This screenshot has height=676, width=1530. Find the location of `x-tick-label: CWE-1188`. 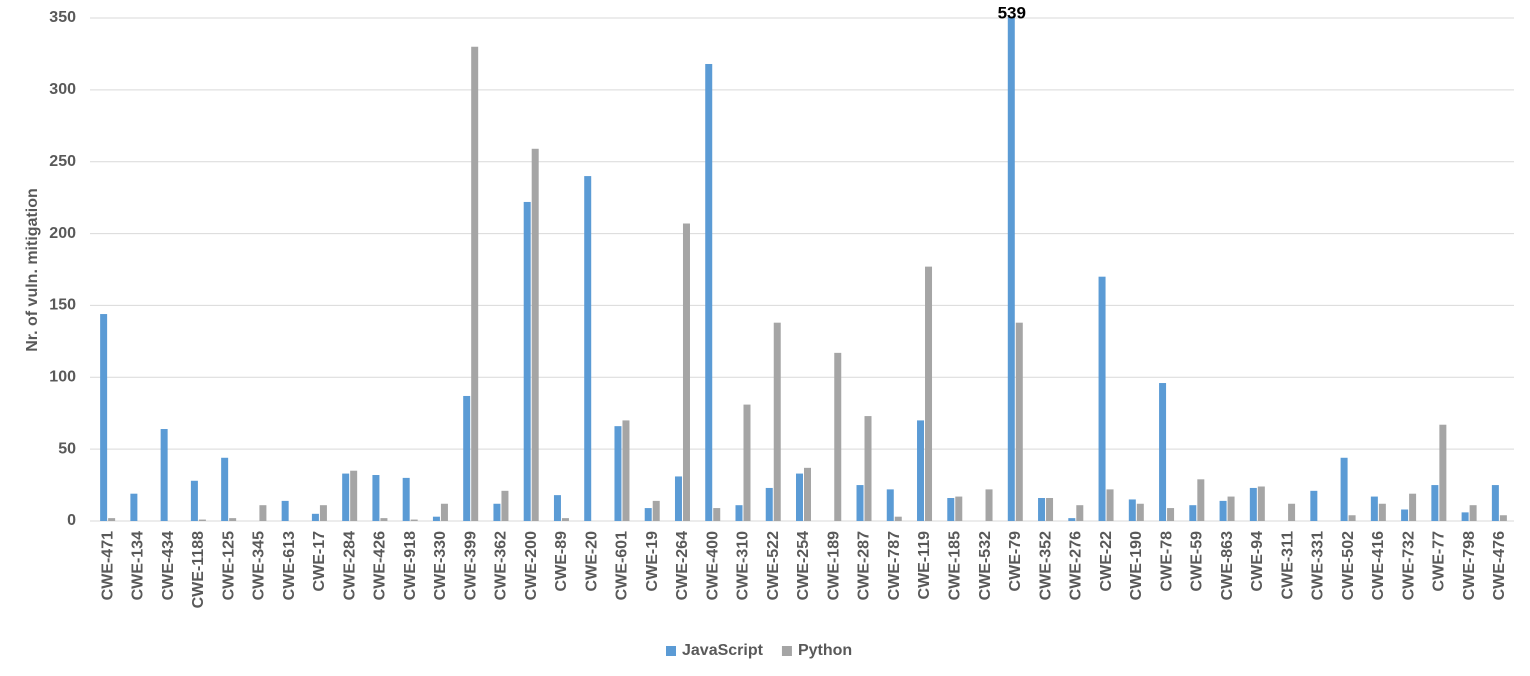

x-tick-label: CWE-1188 is located at coordinates (198, 569).